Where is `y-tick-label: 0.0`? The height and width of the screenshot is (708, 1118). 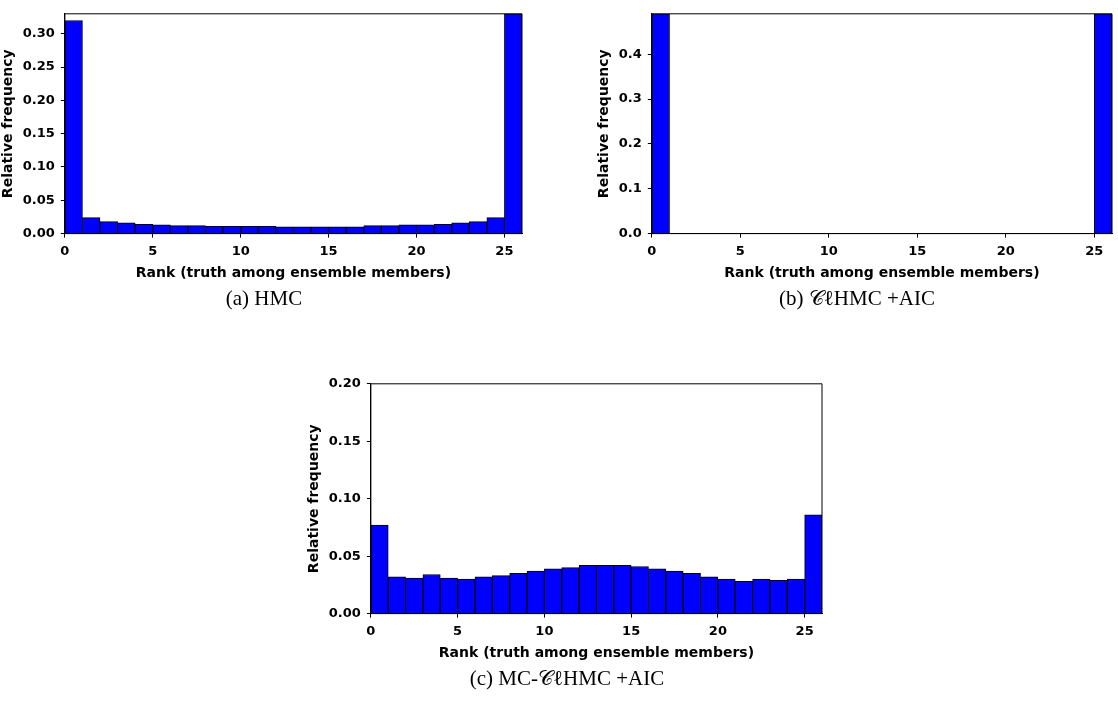 y-tick-label: 0.0 is located at coordinates (630, 232).